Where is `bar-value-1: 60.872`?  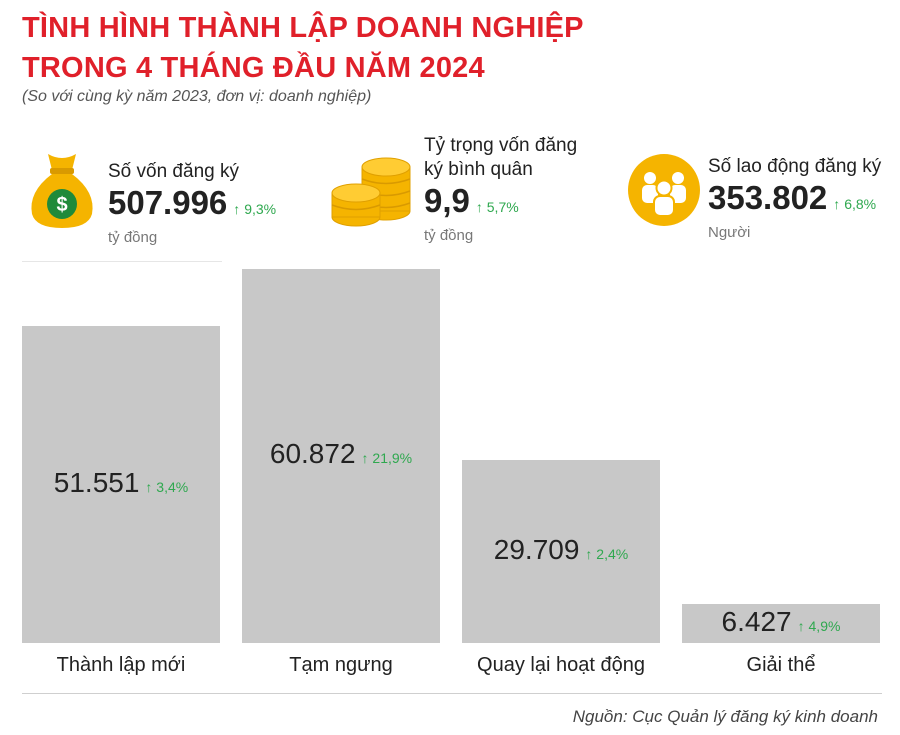
bar-value-1: 60.872 is located at coordinates (312, 453).